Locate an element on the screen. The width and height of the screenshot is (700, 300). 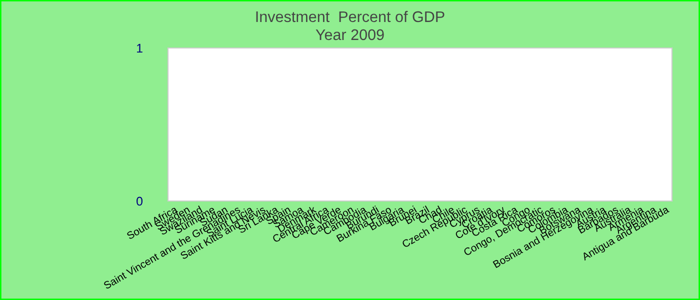
y-tick-label: 1 is located at coordinates (139, 48).